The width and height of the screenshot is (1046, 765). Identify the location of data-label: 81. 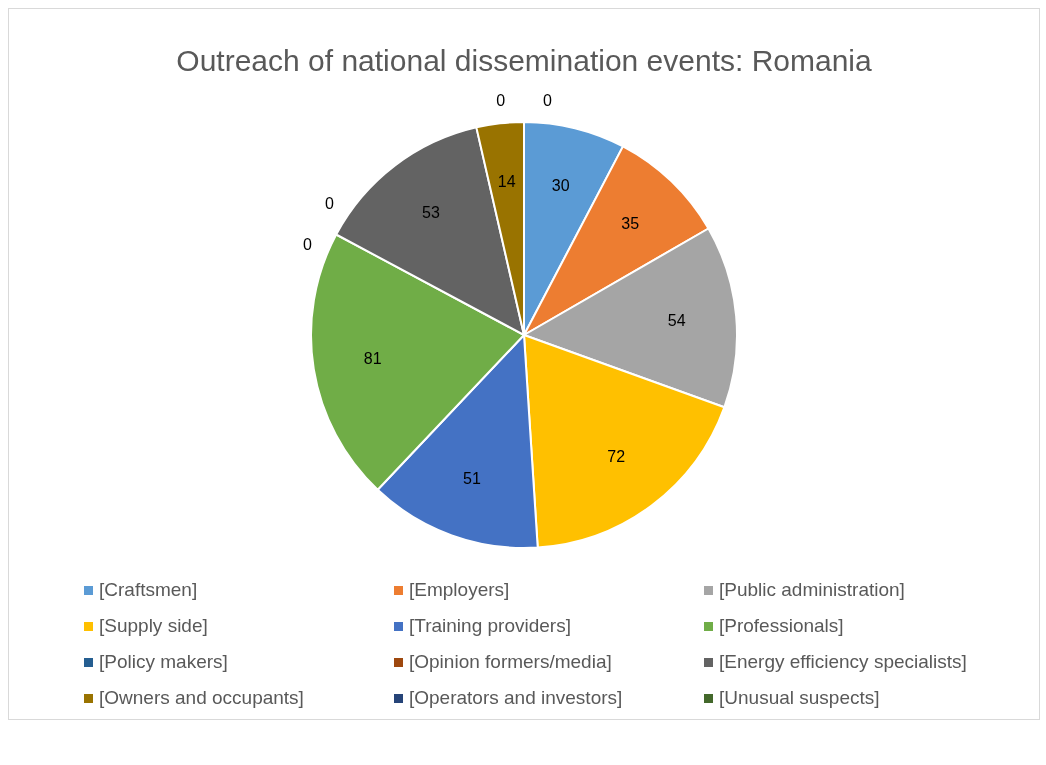
(372, 359).